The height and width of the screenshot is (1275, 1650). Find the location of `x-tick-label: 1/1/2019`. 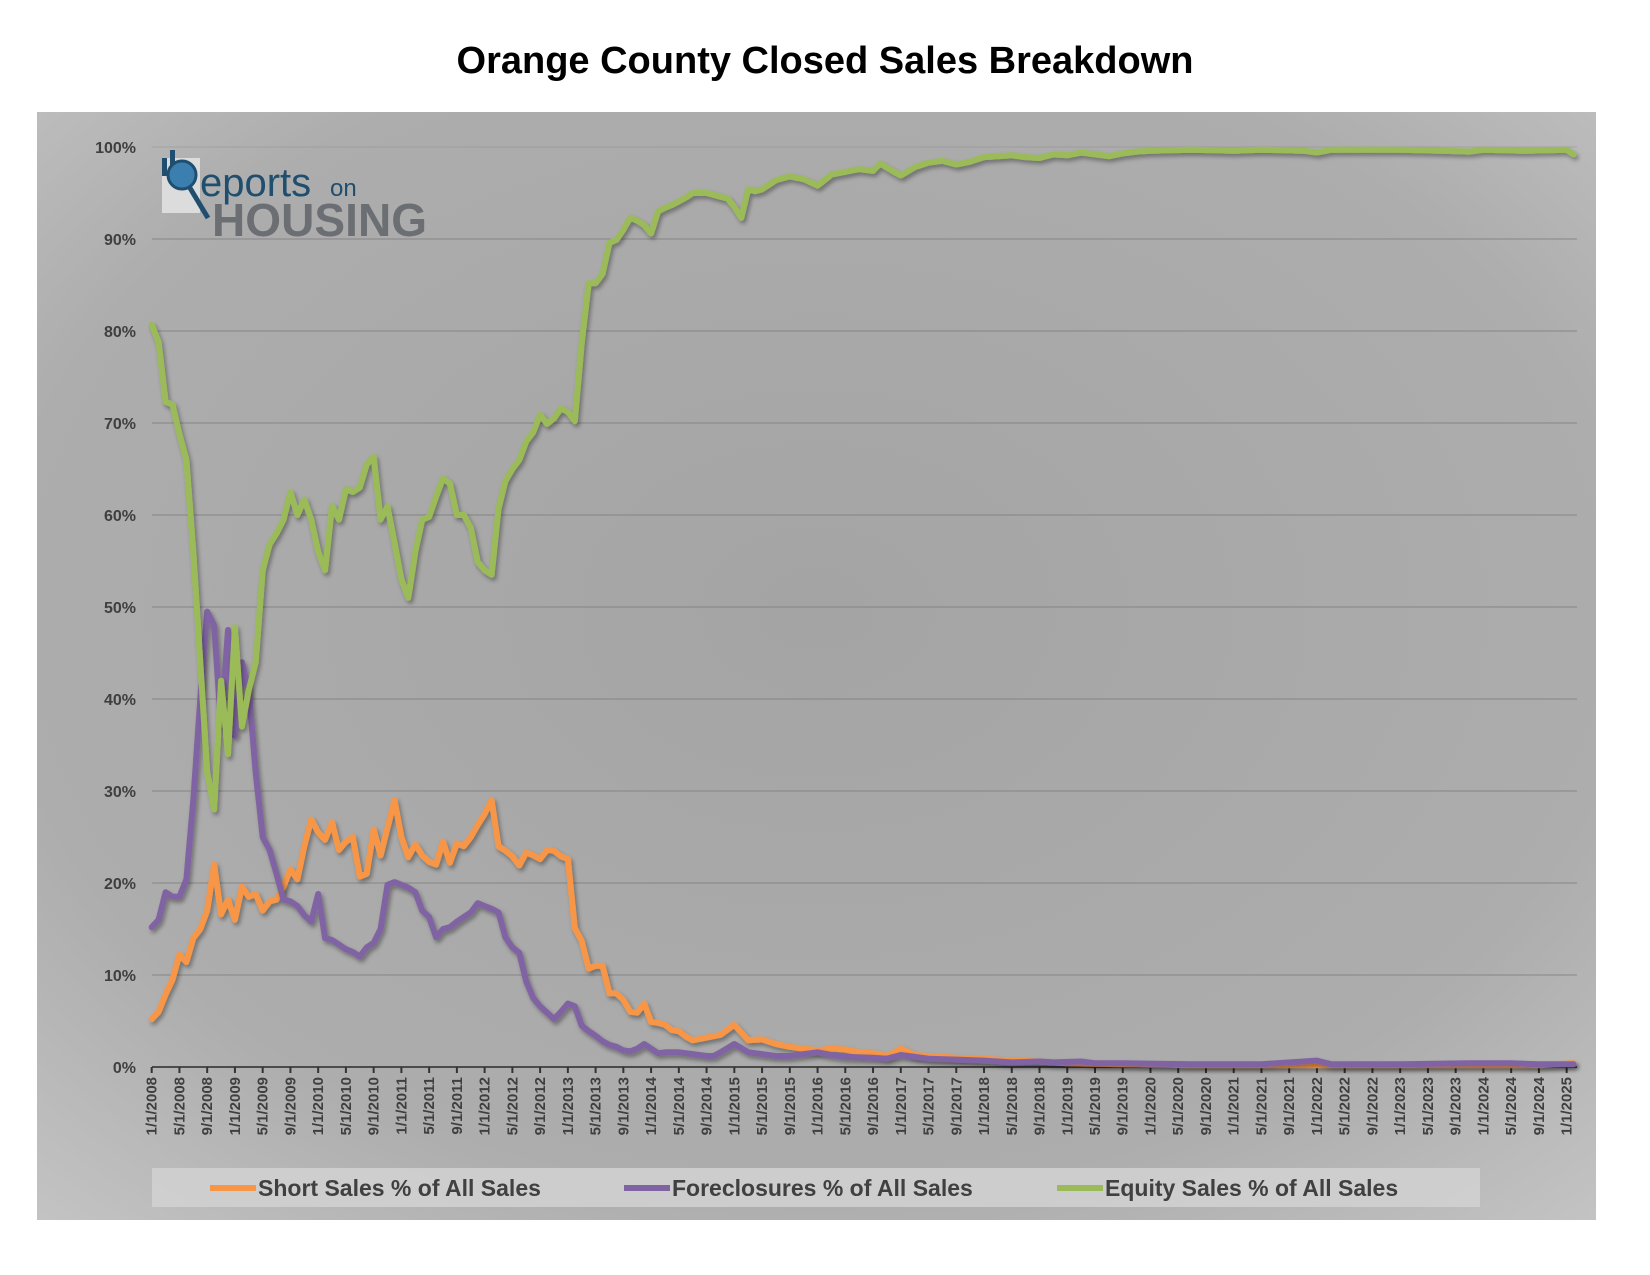

x-tick-label: 1/1/2019 is located at coordinates (1067, 1106).